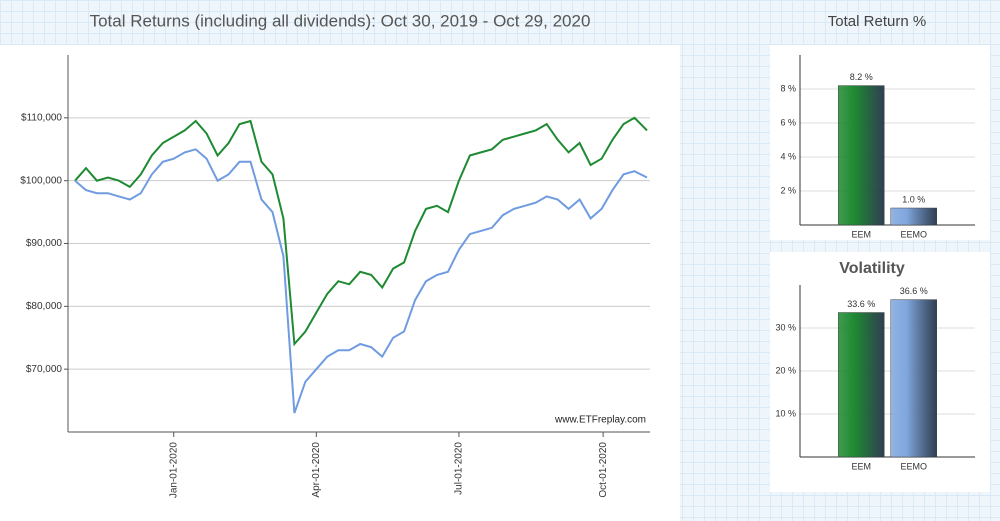  What do you see at coordinates (600, 420) in the screenshot?
I see `watermark: www.ETFreplay.com` at bounding box center [600, 420].